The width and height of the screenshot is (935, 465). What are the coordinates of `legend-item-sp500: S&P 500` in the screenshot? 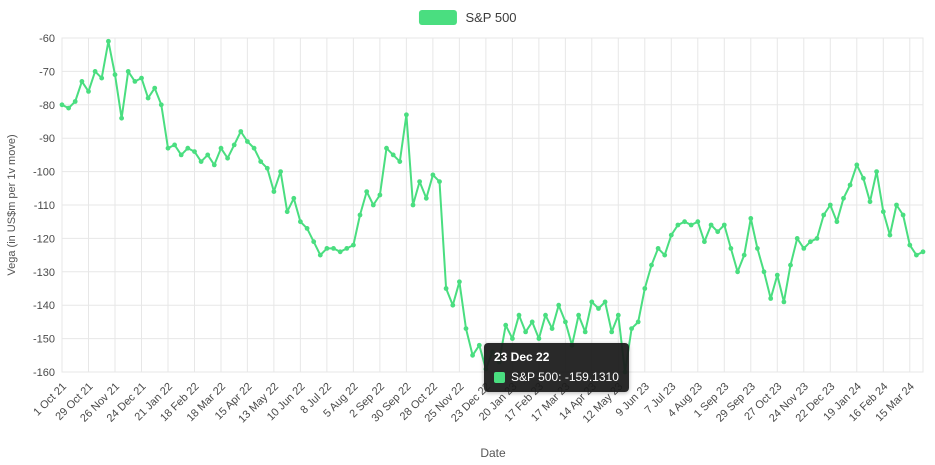 It's located at (467, 17).